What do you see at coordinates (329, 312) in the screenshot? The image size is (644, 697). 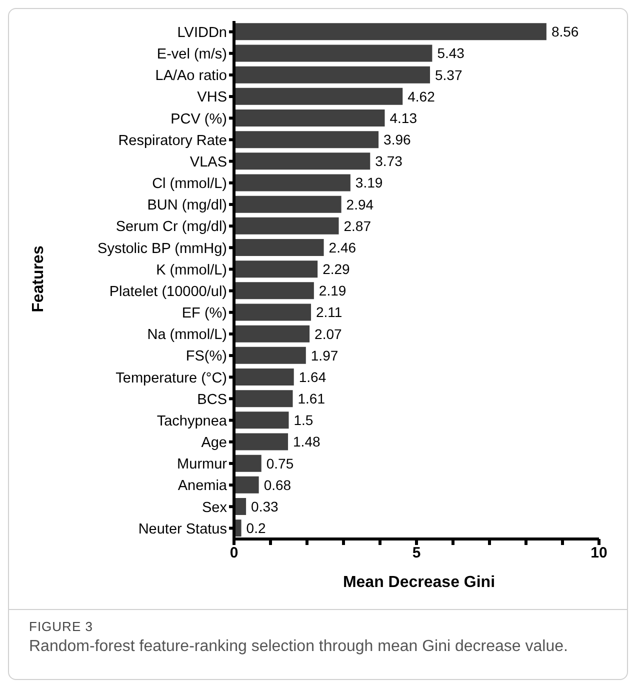 I see `data-label: 2.11` at bounding box center [329, 312].